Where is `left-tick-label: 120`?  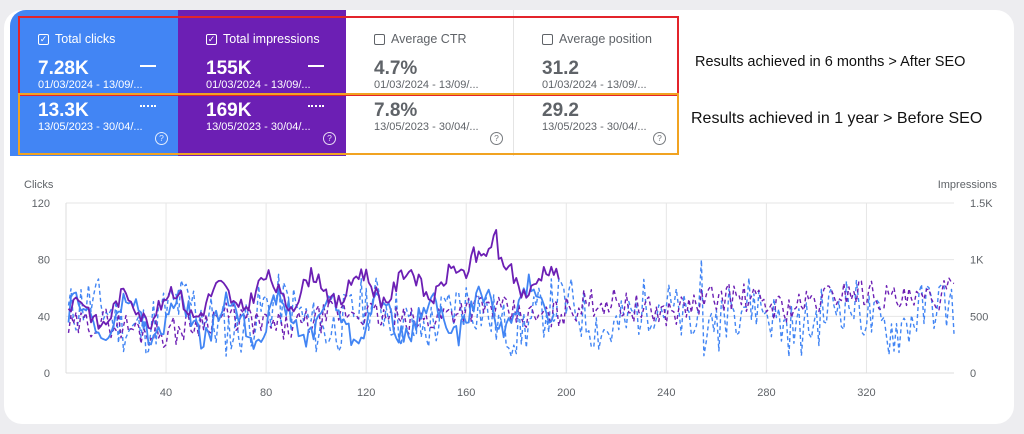
left-tick-label: 120 is located at coordinates (41, 204).